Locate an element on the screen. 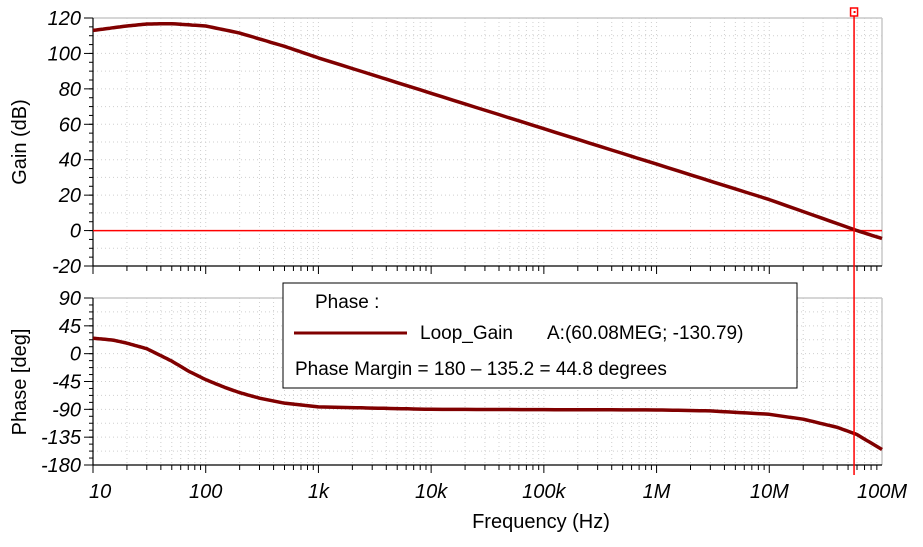 Image resolution: width=923 pixels, height=547 pixels. cursor-handle-dot is located at coordinates (854, 12).